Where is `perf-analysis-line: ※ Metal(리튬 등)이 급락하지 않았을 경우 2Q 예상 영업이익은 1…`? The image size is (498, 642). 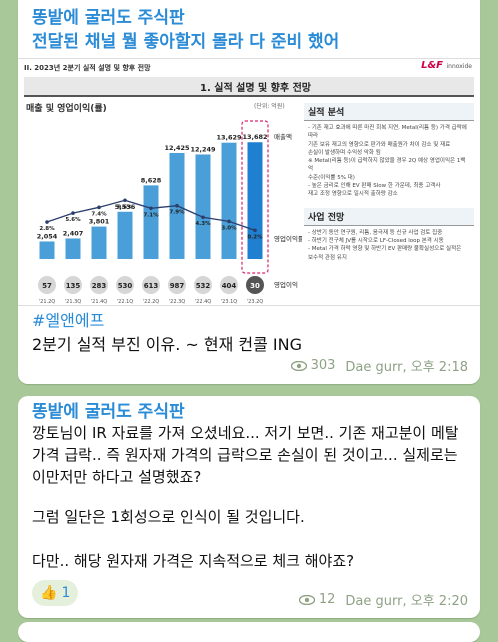
perf-analysis-line: ※ Metal(리튬 등)이 급락하지 않았을 경우 2Q 예상 영업이익은 1… is located at coordinates (387, 165).